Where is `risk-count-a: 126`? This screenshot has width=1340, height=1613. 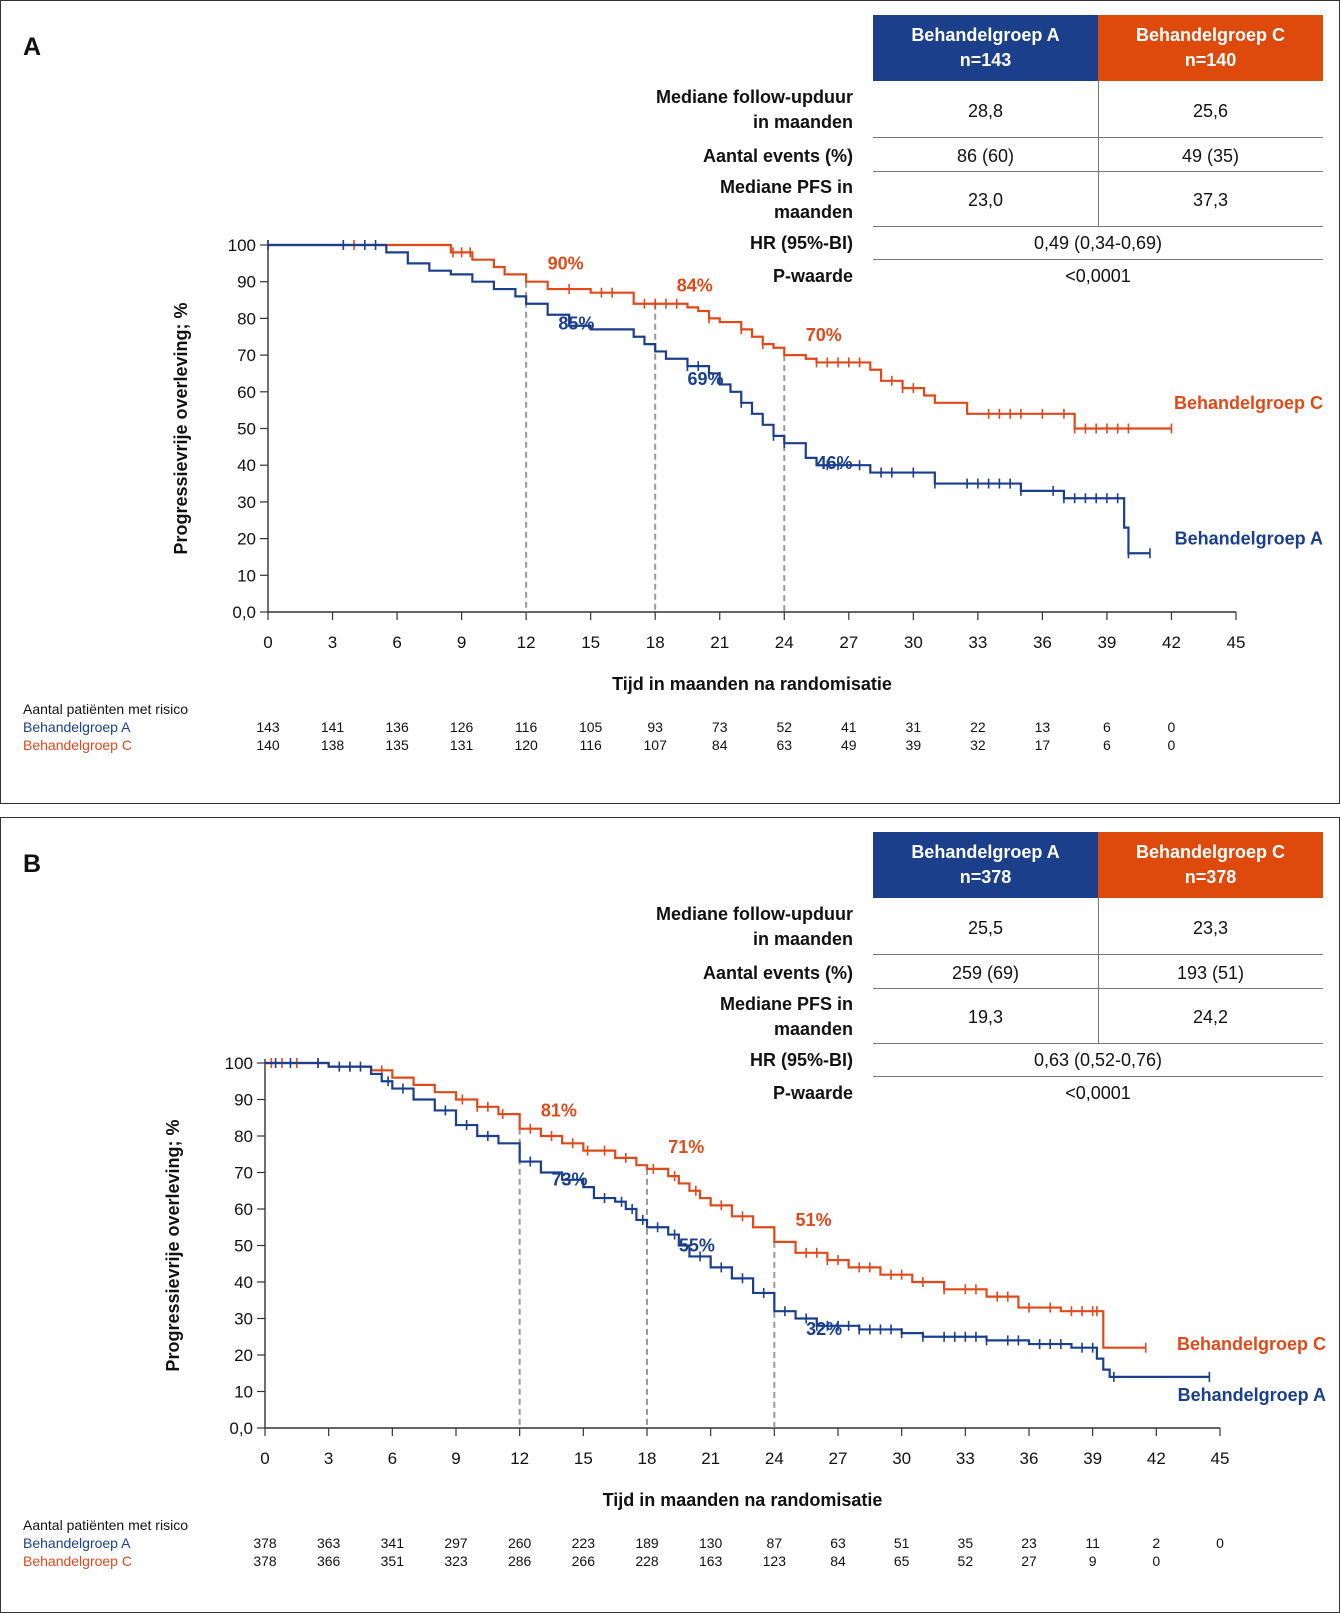
risk-count-a: 126 is located at coordinates (461, 727).